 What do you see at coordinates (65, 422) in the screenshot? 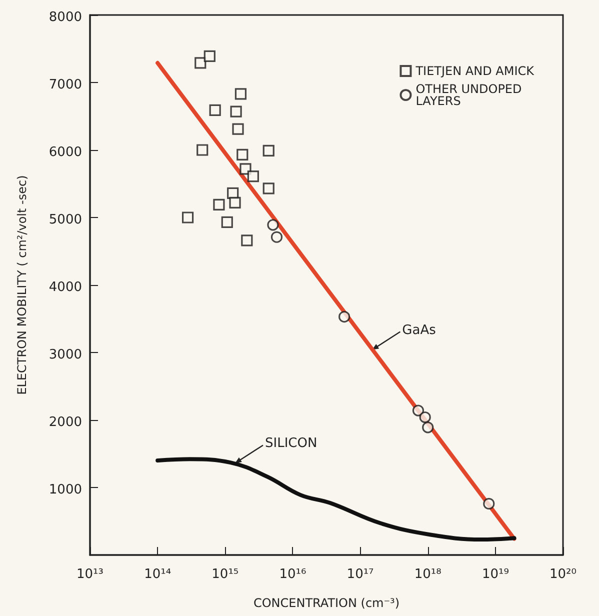
I see `y-tick-label: 2000` at bounding box center [65, 422].